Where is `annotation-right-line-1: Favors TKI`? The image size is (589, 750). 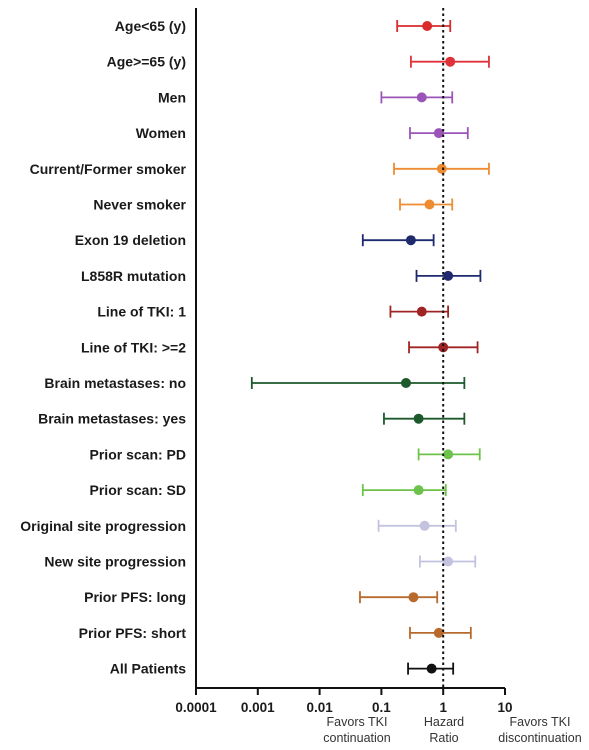 annotation-right-line-1: Favors TKI is located at coordinates (540, 722).